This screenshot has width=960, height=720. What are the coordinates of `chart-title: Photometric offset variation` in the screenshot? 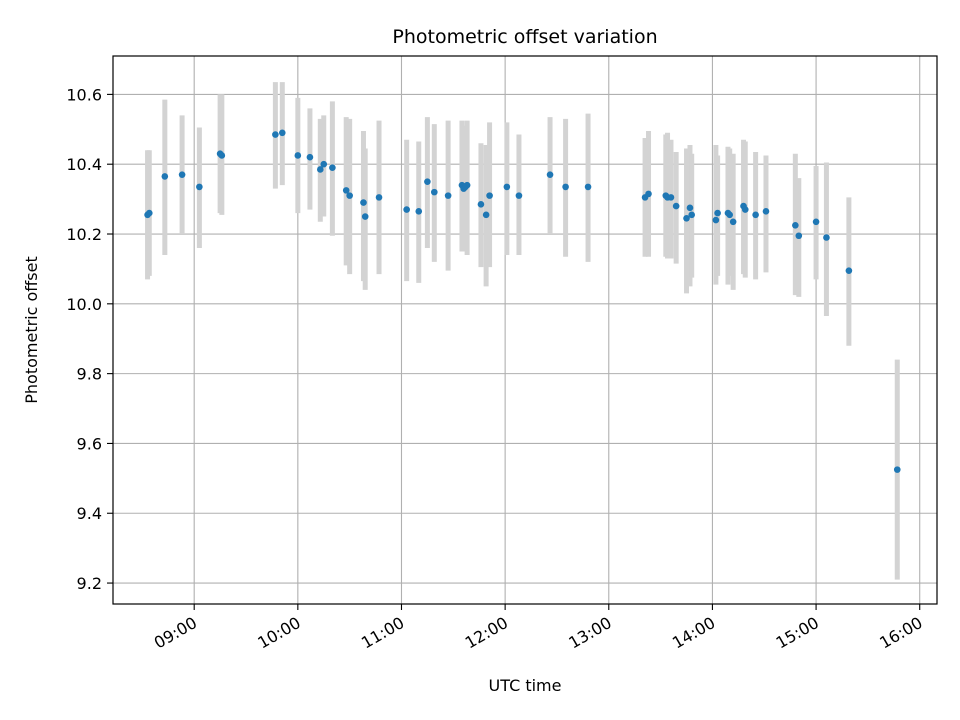 It's located at (524, 37).